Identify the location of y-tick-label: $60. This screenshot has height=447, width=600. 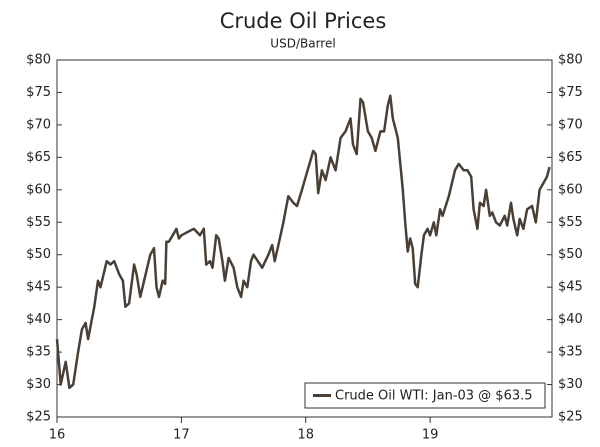
(38, 189).